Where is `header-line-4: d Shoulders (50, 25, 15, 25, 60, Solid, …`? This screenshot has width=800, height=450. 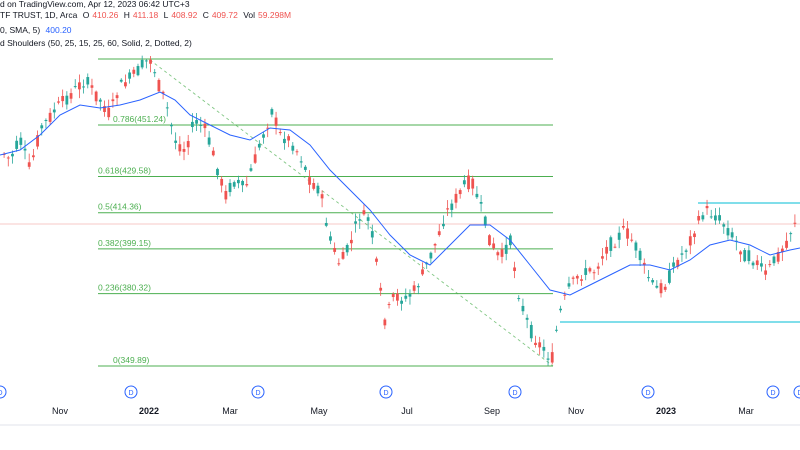
header-line-4: d Shoulders (50, 25, 15, 25, 60, Solid, … is located at coordinates (97, 43).